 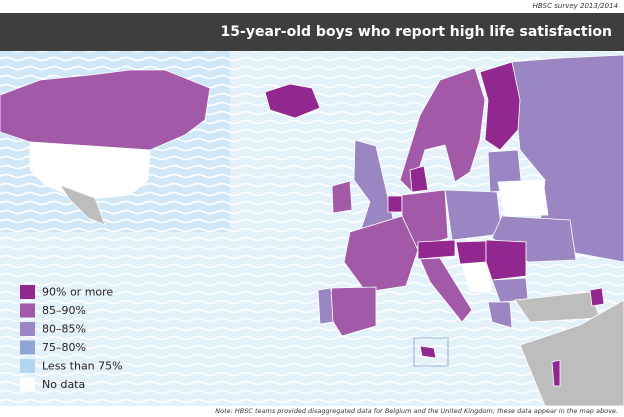 I want to click on legend-label: 80–85%, so click(x=64, y=329).